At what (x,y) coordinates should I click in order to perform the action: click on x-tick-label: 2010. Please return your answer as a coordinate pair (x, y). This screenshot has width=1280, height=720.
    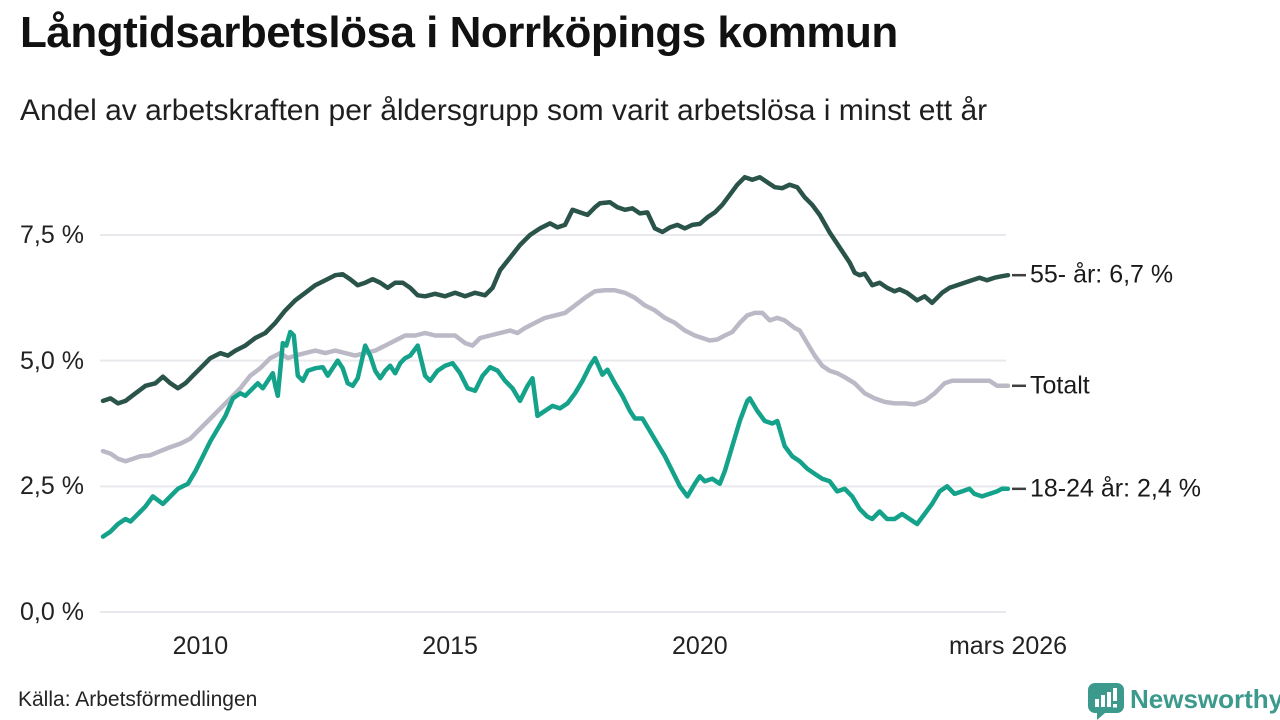
    Looking at the image, I should click on (200, 646).